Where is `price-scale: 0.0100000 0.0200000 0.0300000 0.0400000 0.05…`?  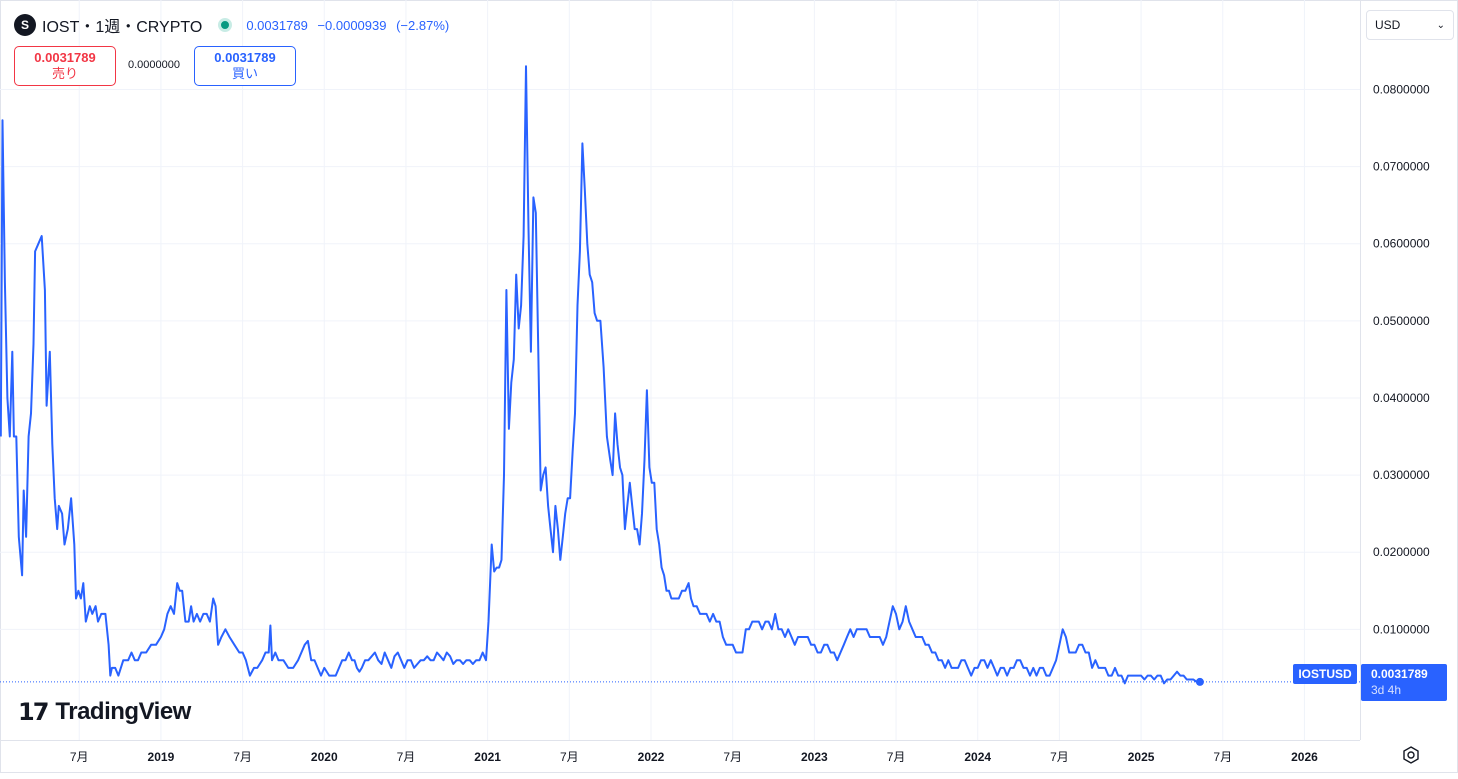
price-scale: 0.0100000 0.0200000 0.0300000 0.0400000 0.05… is located at coordinates (1409, 370).